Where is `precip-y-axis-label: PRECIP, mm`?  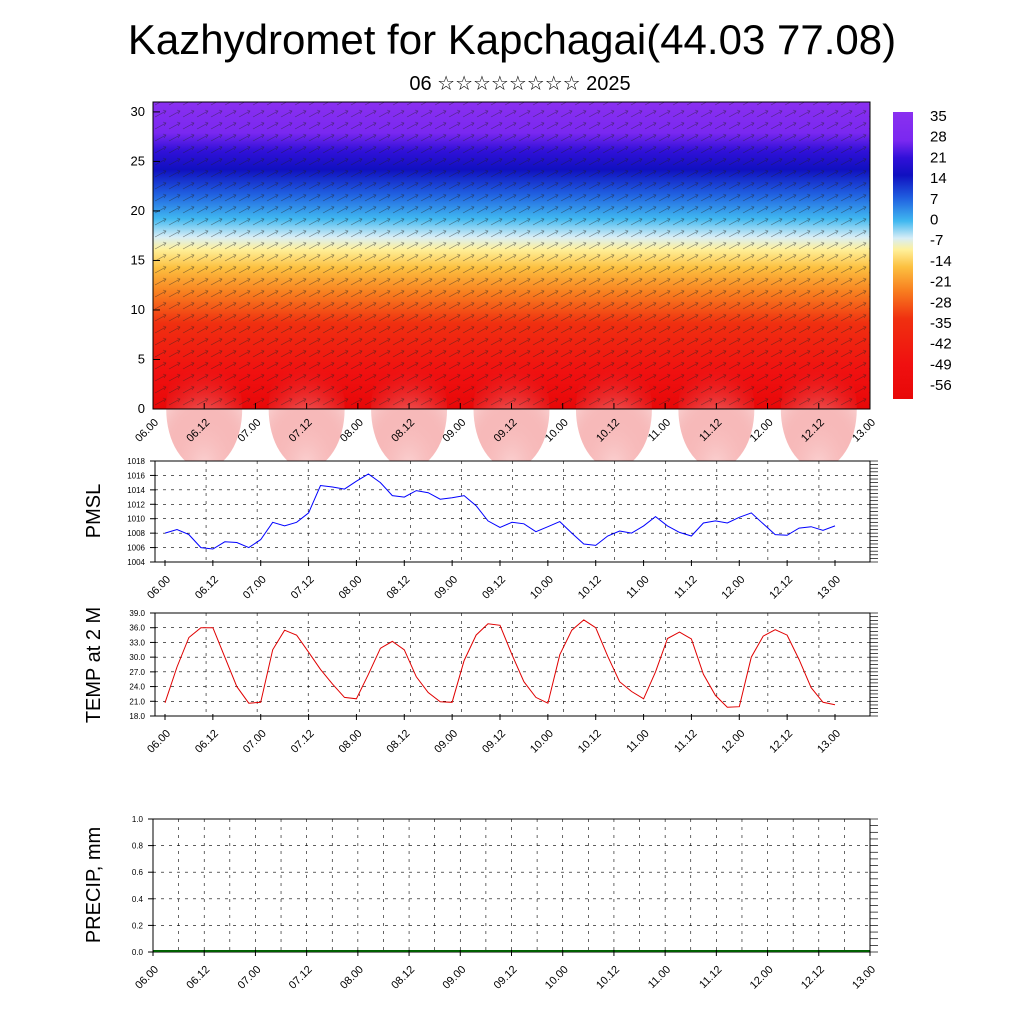
precip-y-axis-label: PRECIP, mm is located at coordinates (94, 885).